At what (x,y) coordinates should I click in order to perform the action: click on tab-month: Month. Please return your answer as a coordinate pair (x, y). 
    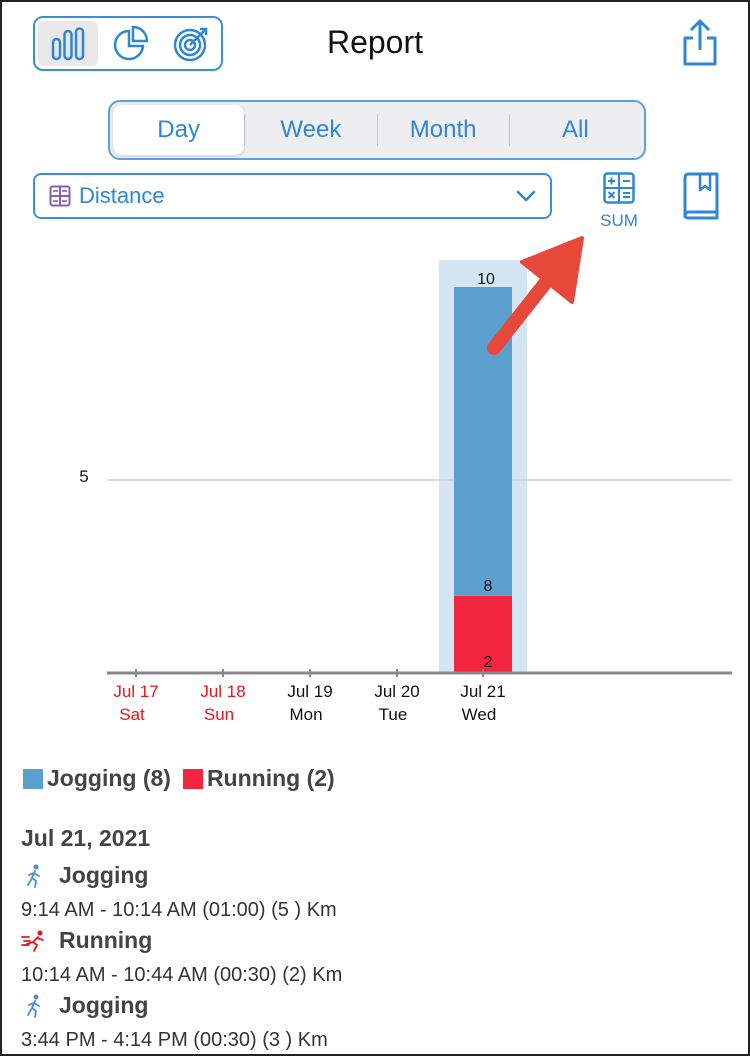
    Looking at the image, I should click on (443, 129).